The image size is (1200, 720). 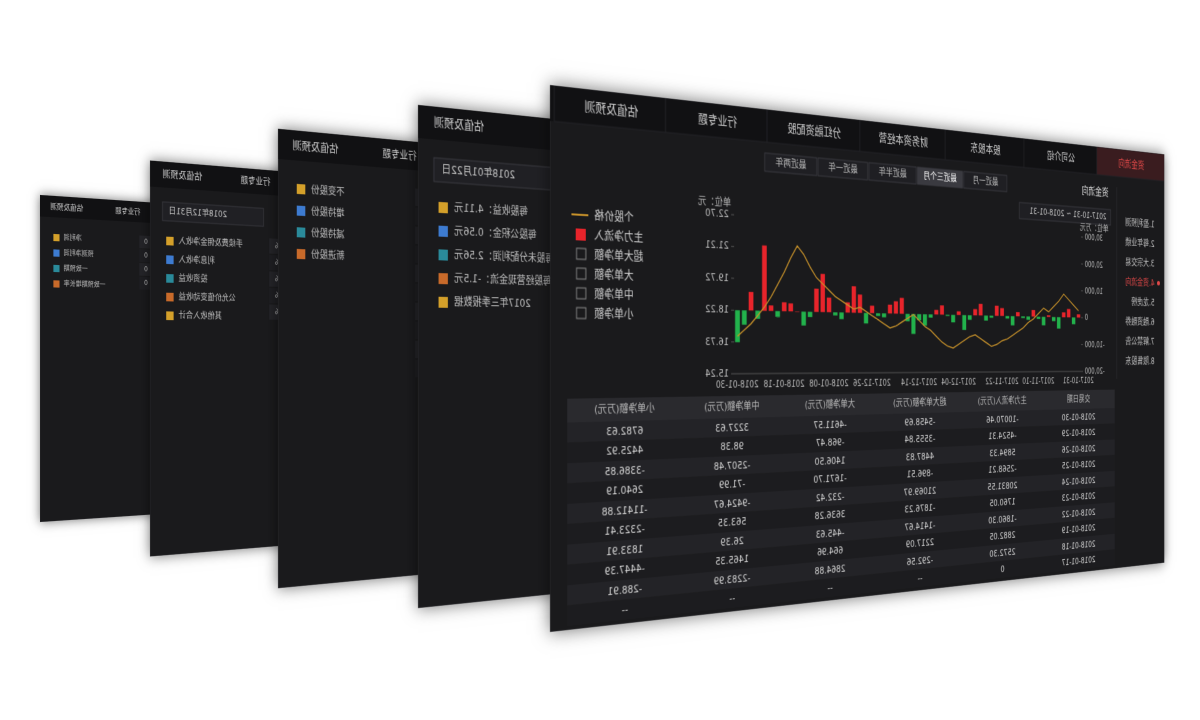 What do you see at coordinates (1002, 452) in the screenshot?
I see `table-cell: 5894.33` at bounding box center [1002, 452].